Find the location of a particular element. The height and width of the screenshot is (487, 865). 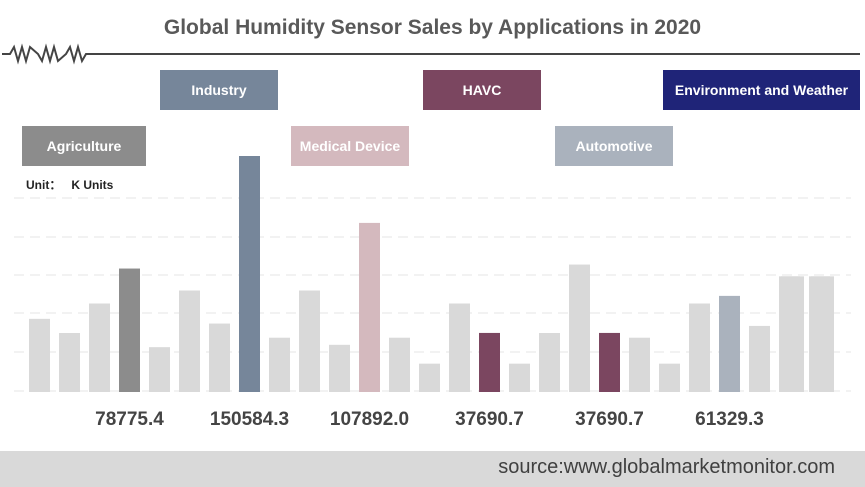

category-label-automotive: Automotive is located at coordinates (614, 146).